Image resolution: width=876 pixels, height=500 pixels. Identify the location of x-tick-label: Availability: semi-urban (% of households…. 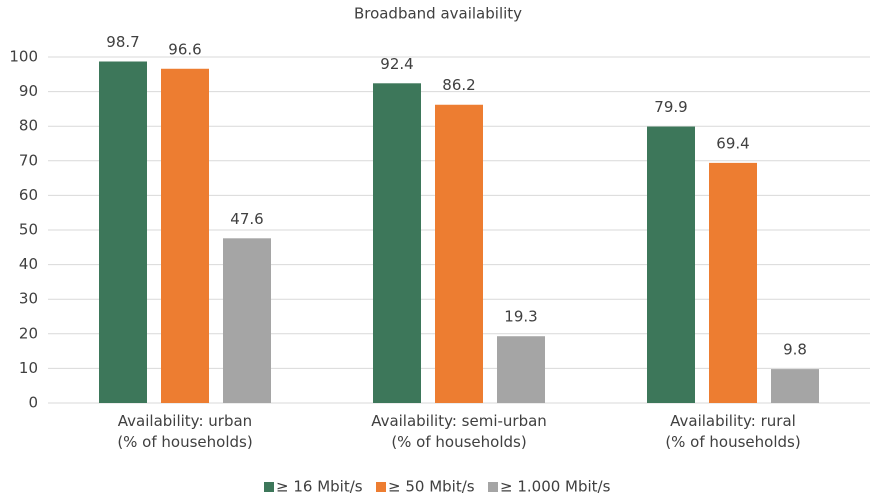
(459, 431).